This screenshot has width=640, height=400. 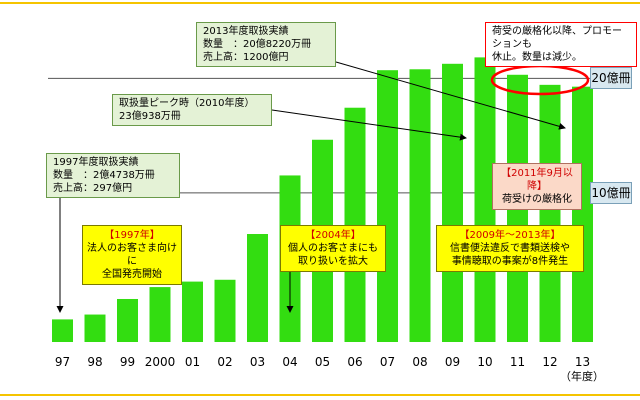 What do you see at coordinates (257, 362) in the screenshot?
I see `x-tick-label: 03` at bounding box center [257, 362].